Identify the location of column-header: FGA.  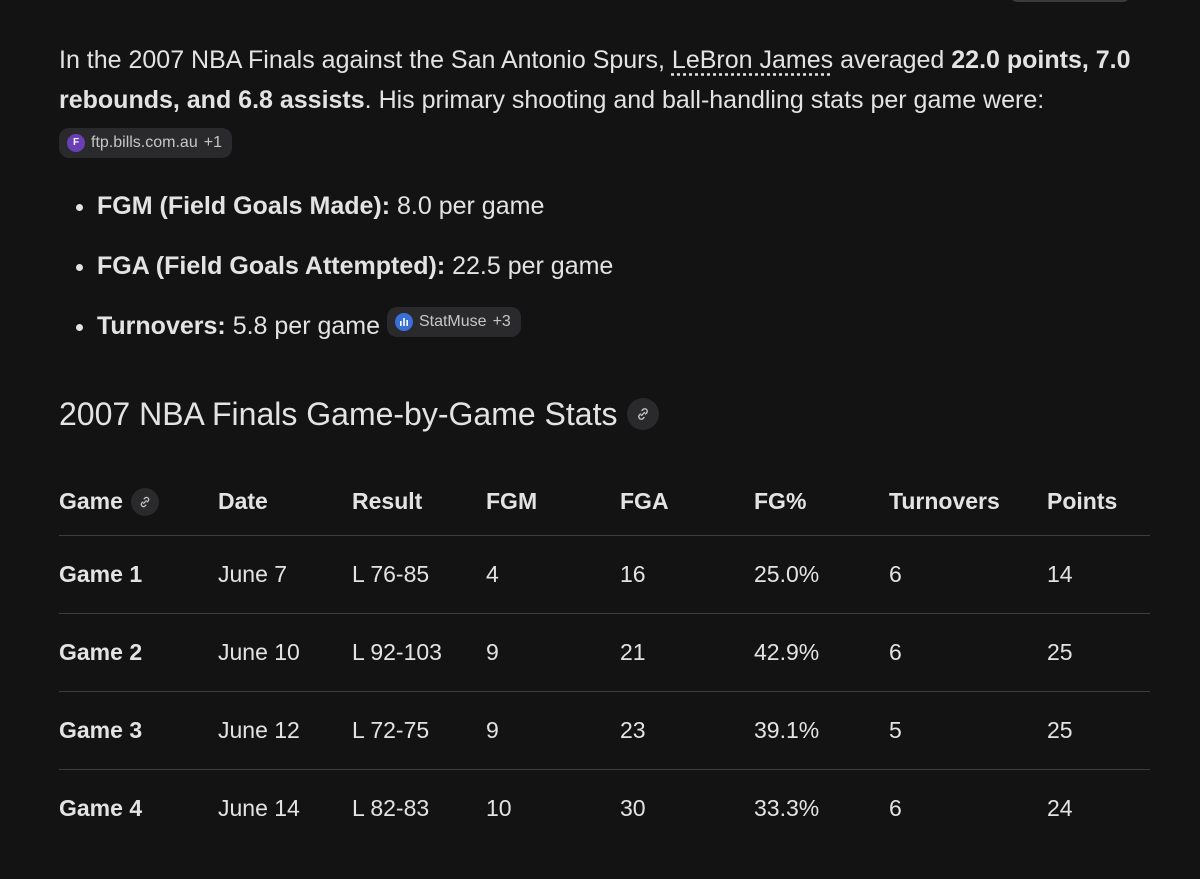
(687, 502).